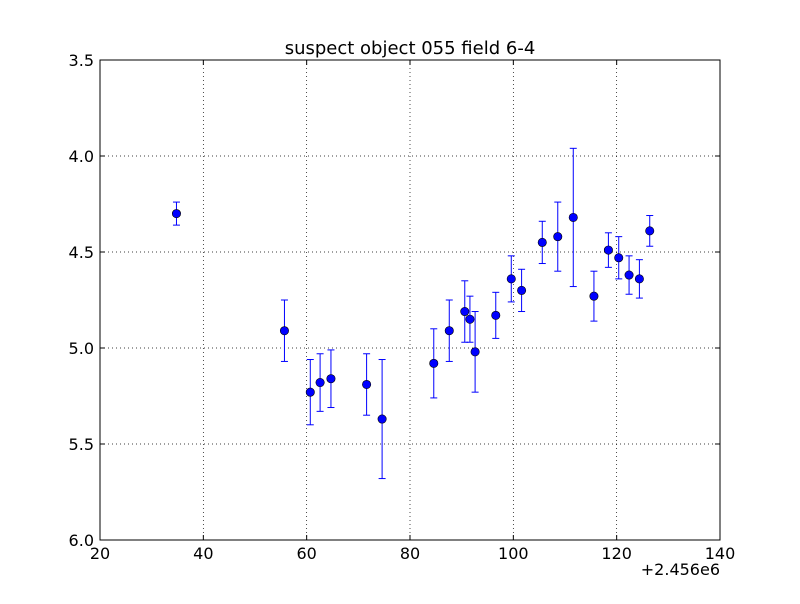 The image size is (800, 604). I want to click on x-tick-label: 80, so click(410, 553).